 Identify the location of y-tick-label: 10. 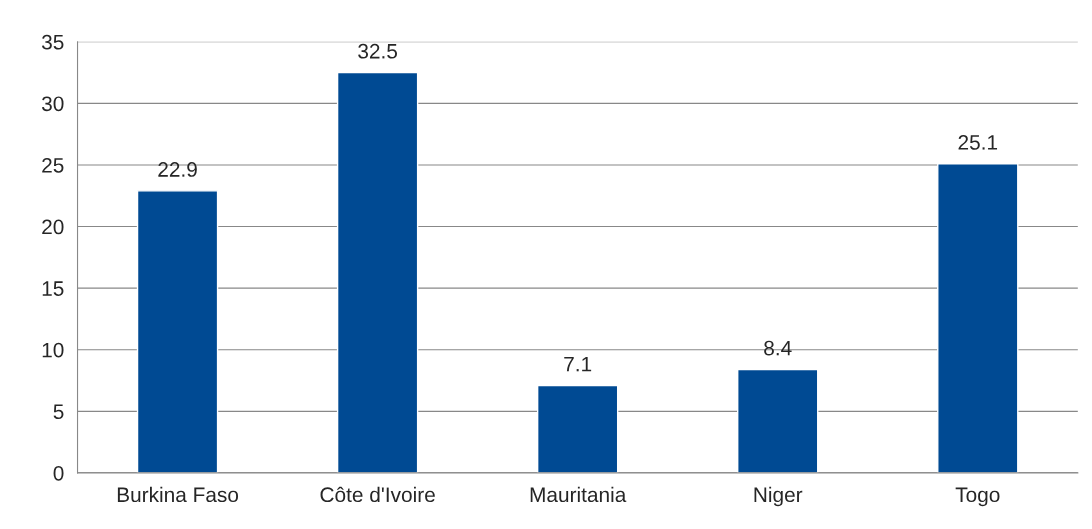
(53, 350).